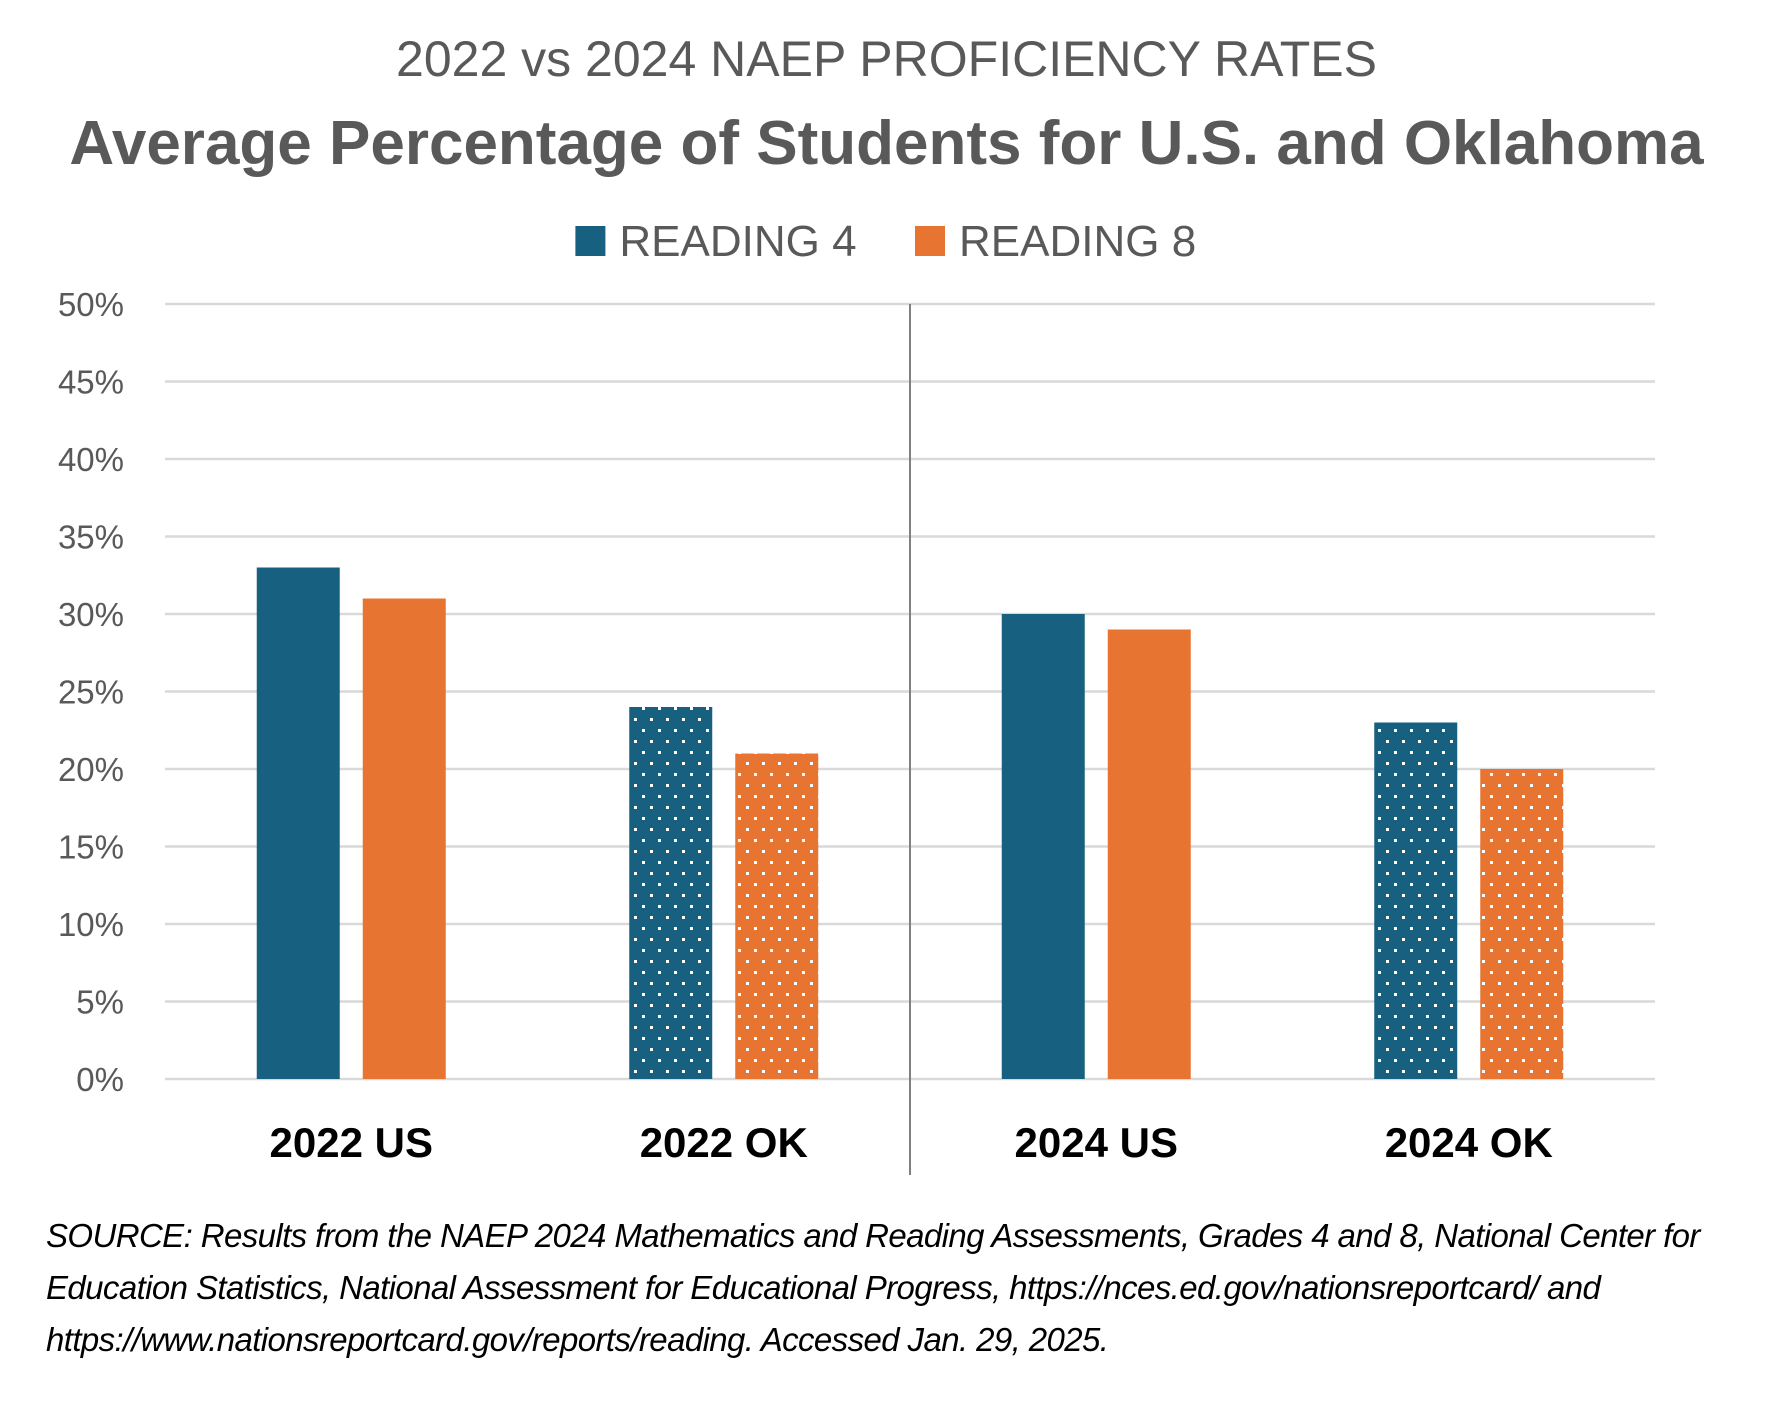  Describe the element at coordinates (298, 823) in the screenshot. I see `bar-reading-4-2022-us` at that location.